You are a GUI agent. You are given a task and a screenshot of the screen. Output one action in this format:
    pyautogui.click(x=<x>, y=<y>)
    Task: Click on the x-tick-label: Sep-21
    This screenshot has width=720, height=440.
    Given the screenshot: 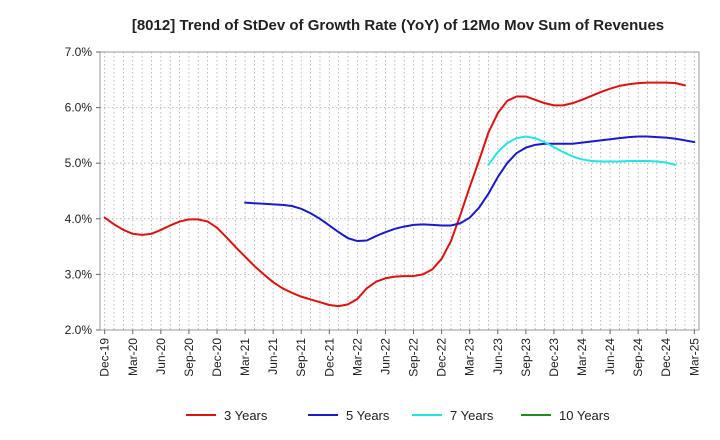 What is the action you would take?
    pyautogui.click(x=301, y=357)
    